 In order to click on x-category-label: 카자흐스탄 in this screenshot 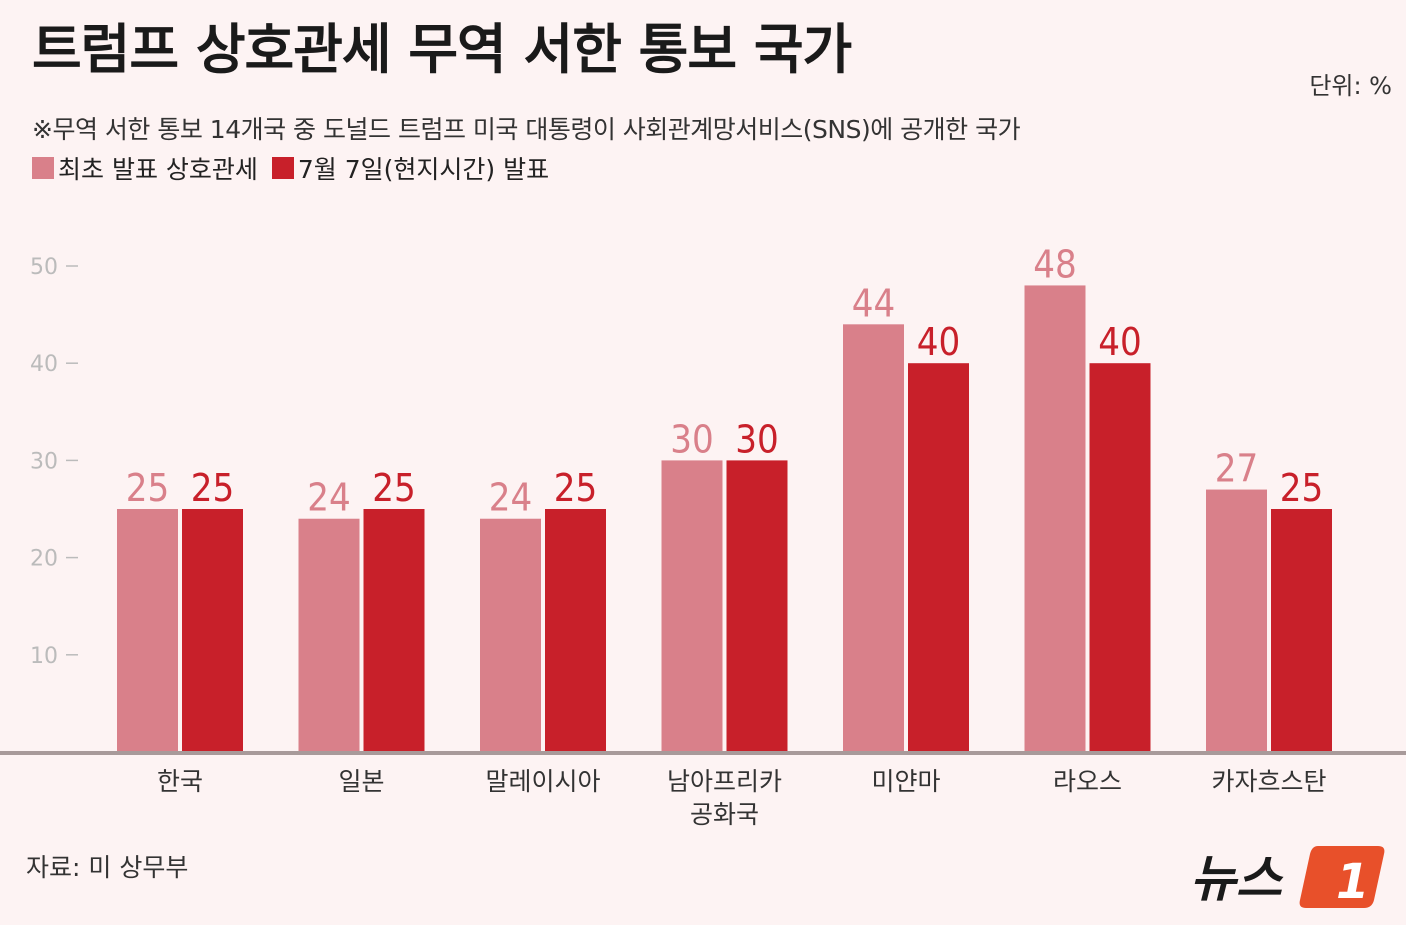, I will do `click(1268, 781)`.